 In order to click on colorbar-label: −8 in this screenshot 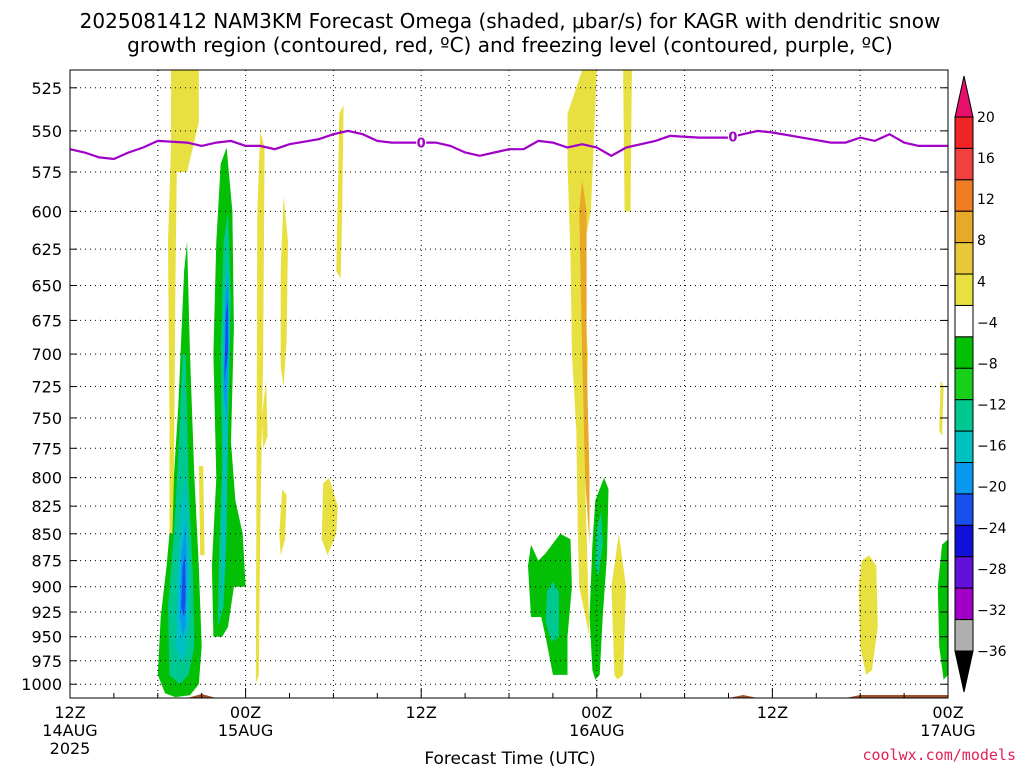, I will do `click(987, 364)`.